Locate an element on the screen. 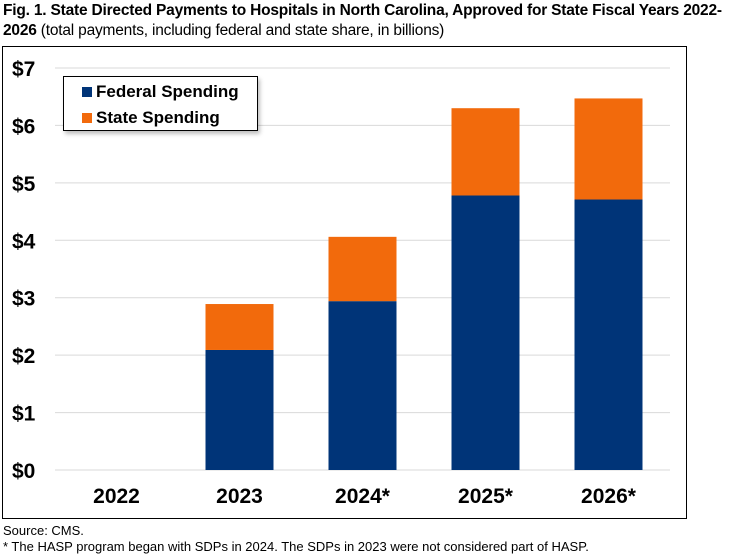 The height and width of the screenshot is (557, 755). bar-federal-2024 is located at coordinates (362, 385).